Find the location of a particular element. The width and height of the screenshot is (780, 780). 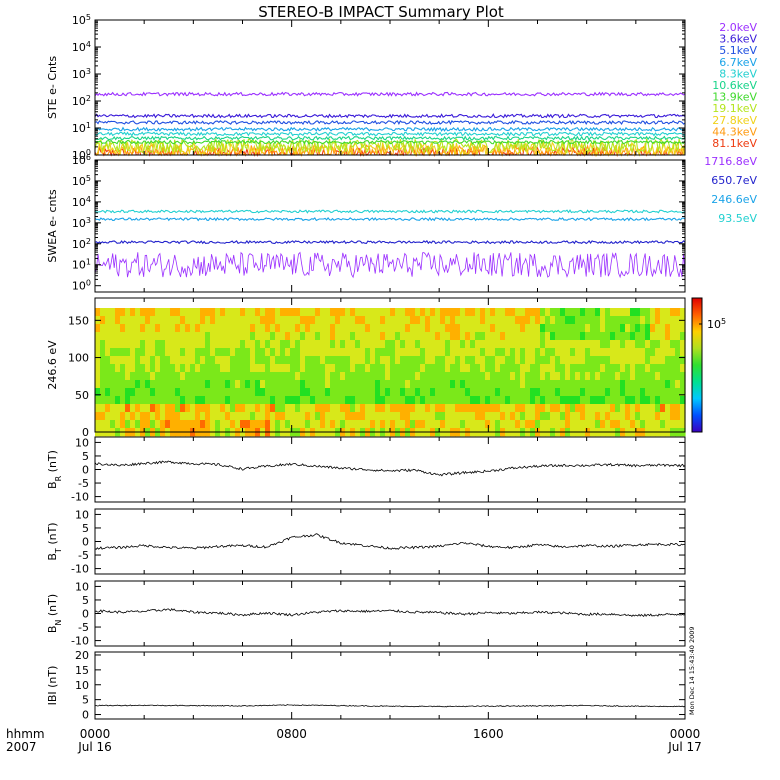

ytick-label: -5 is located at coordinates (83, 627).